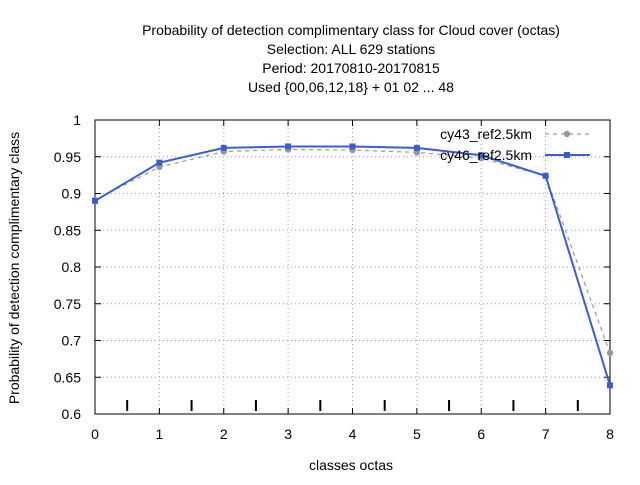 This screenshot has height=485, width=640. What do you see at coordinates (224, 434) in the screenshot?
I see `x-tick-label: 2` at bounding box center [224, 434].